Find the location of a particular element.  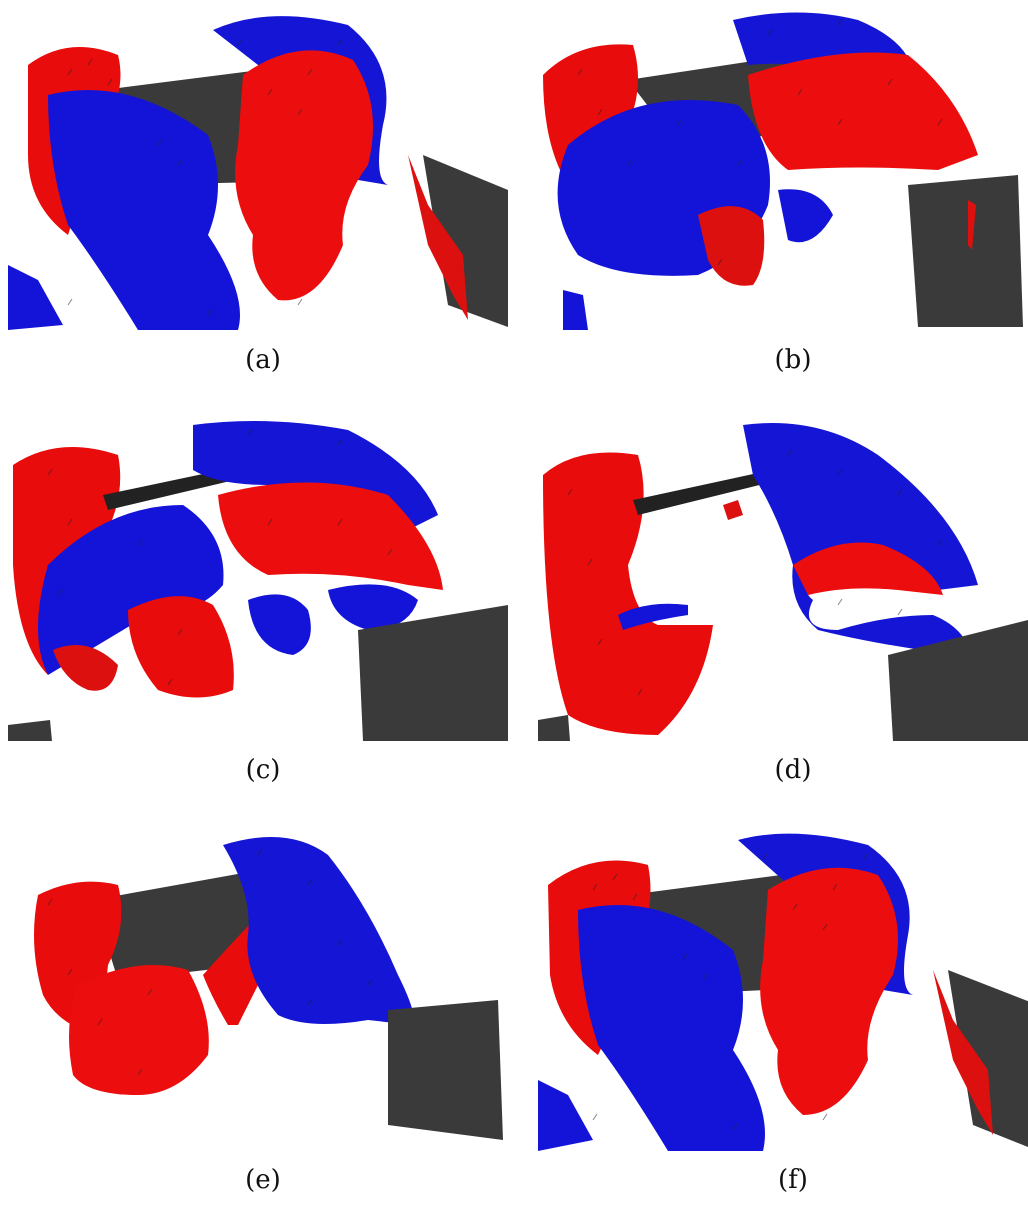

panel-d-image is located at coordinates (783, 582).